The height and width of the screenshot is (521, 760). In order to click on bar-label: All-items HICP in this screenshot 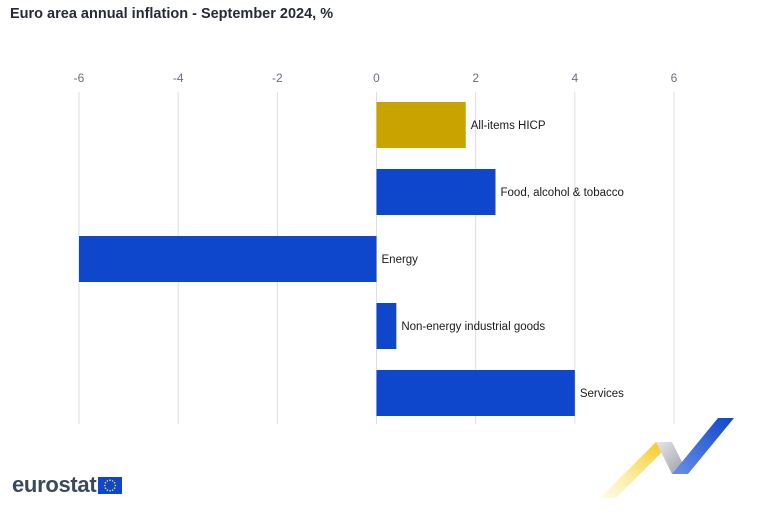, I will do `click(508, 126)`.